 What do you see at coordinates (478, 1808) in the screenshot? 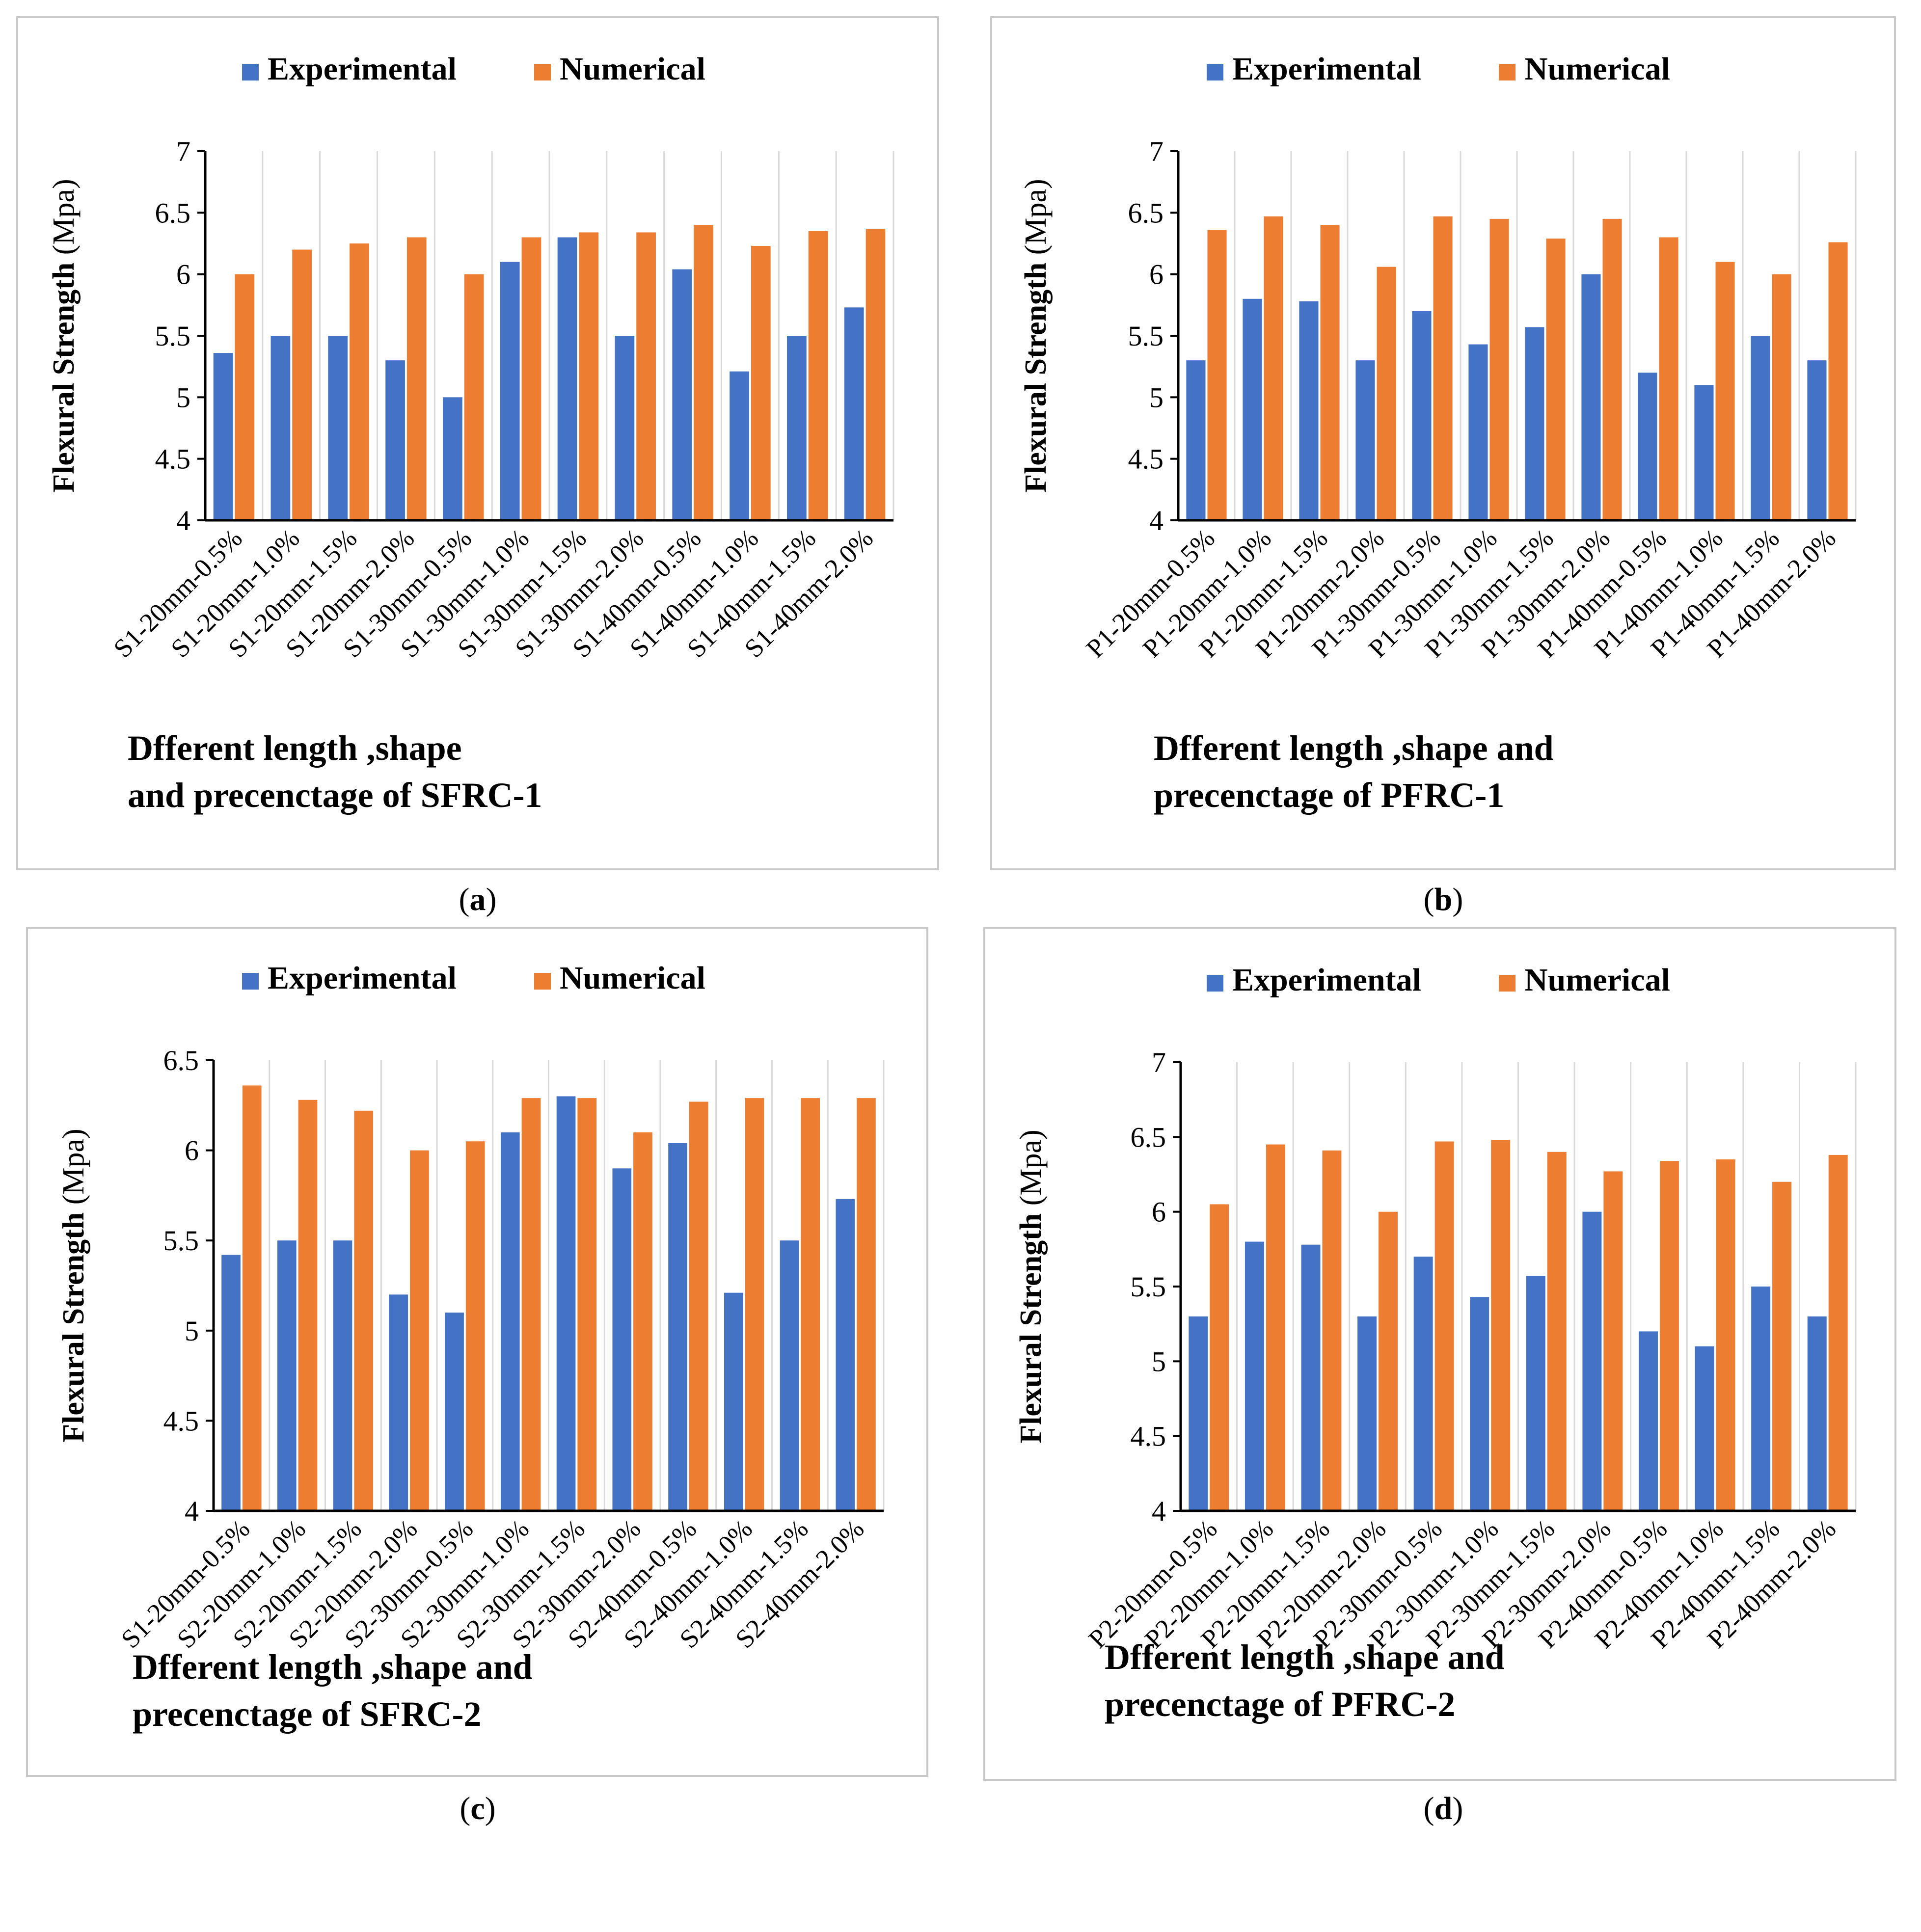
I see `caption-c: (c)` at bounding box center [478, 1808].